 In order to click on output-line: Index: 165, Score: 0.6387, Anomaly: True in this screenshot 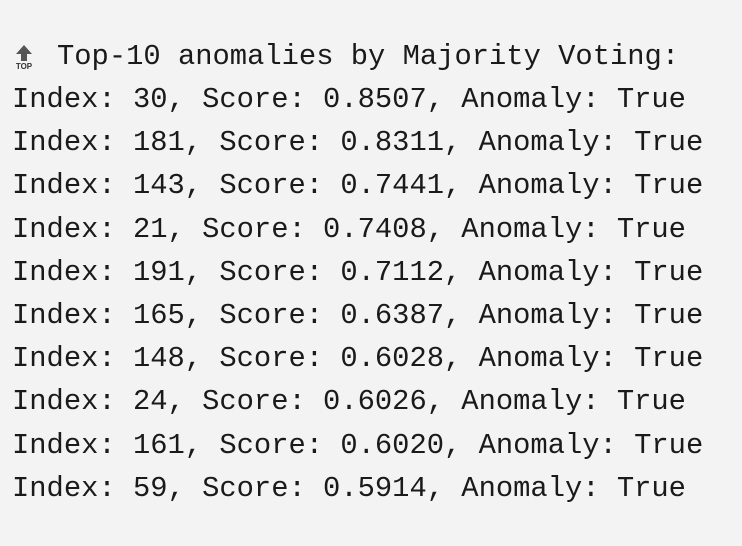, I will do `click(358, 315)`.